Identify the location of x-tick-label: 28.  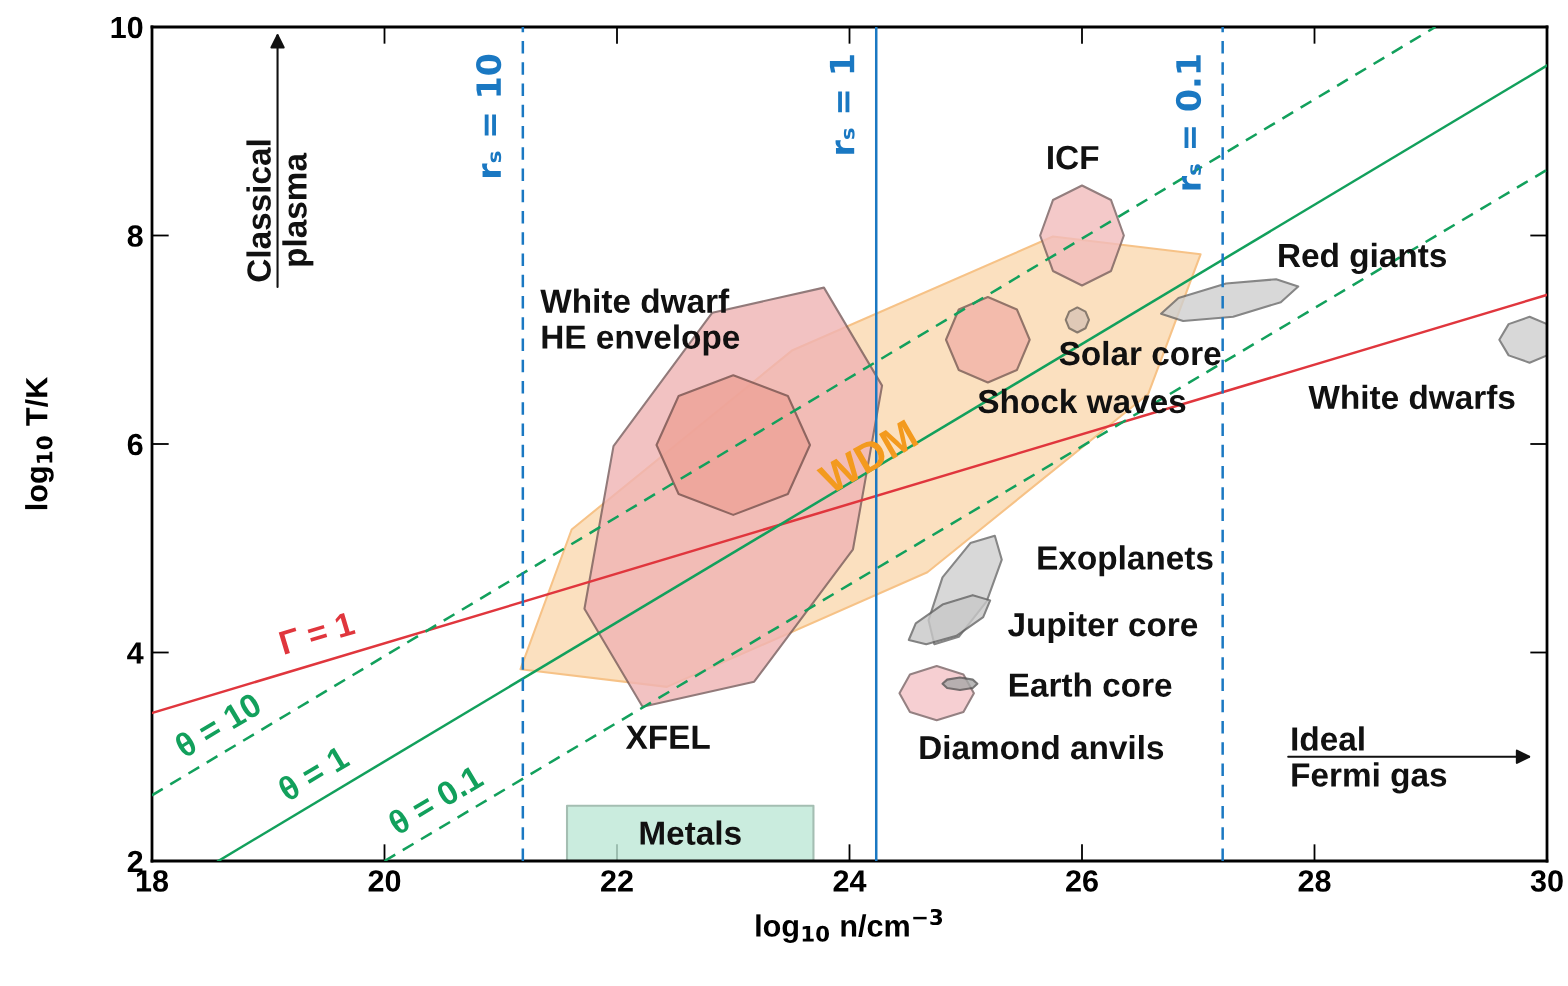
(1314, 881).